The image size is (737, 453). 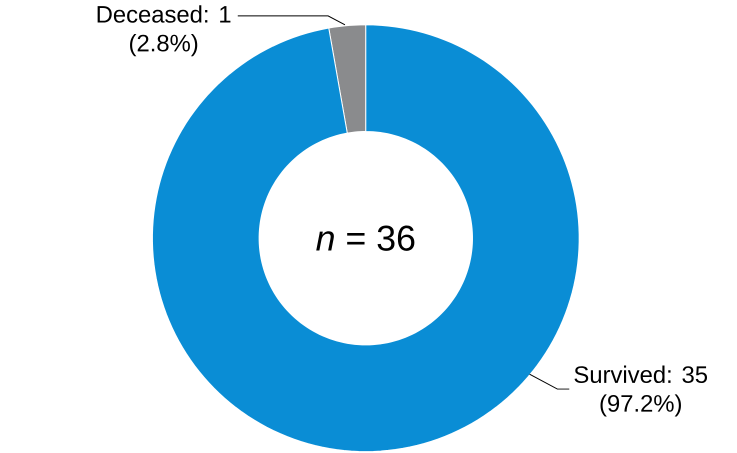 What do you see at coordinates (640, 405) in the screenshot?
I see `text: (97.2%)` at bounding box center [640, 405].